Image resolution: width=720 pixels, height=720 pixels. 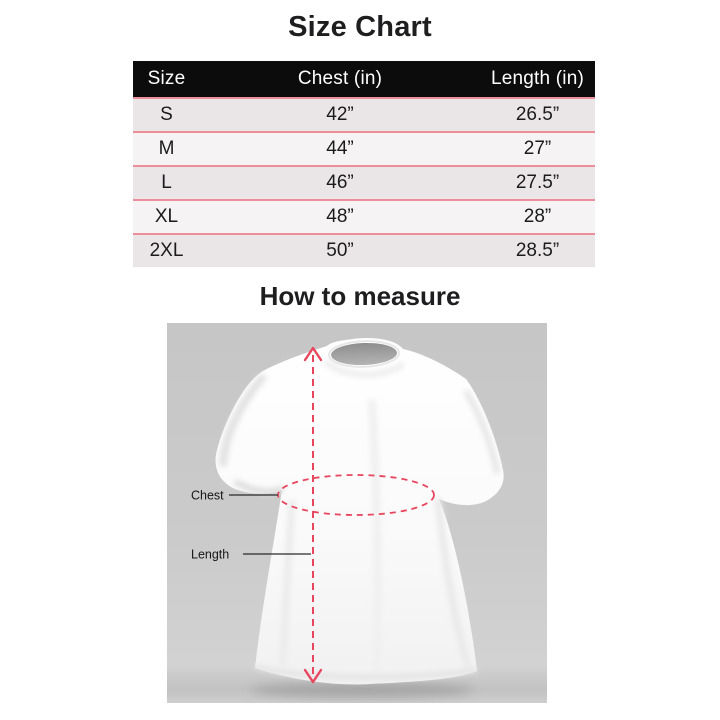 I want to click on size-value: XL, so click(x=166, y=216).